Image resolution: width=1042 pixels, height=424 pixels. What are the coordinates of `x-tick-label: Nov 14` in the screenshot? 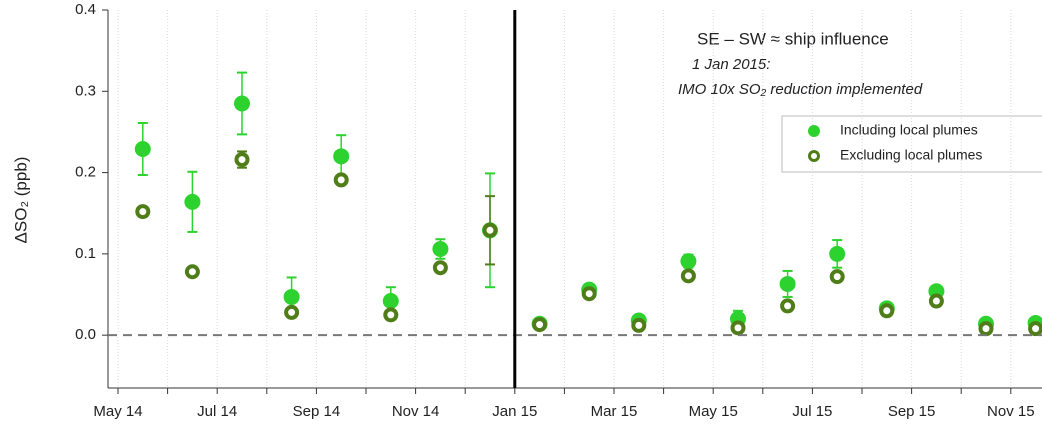 It's located at (416, 411).